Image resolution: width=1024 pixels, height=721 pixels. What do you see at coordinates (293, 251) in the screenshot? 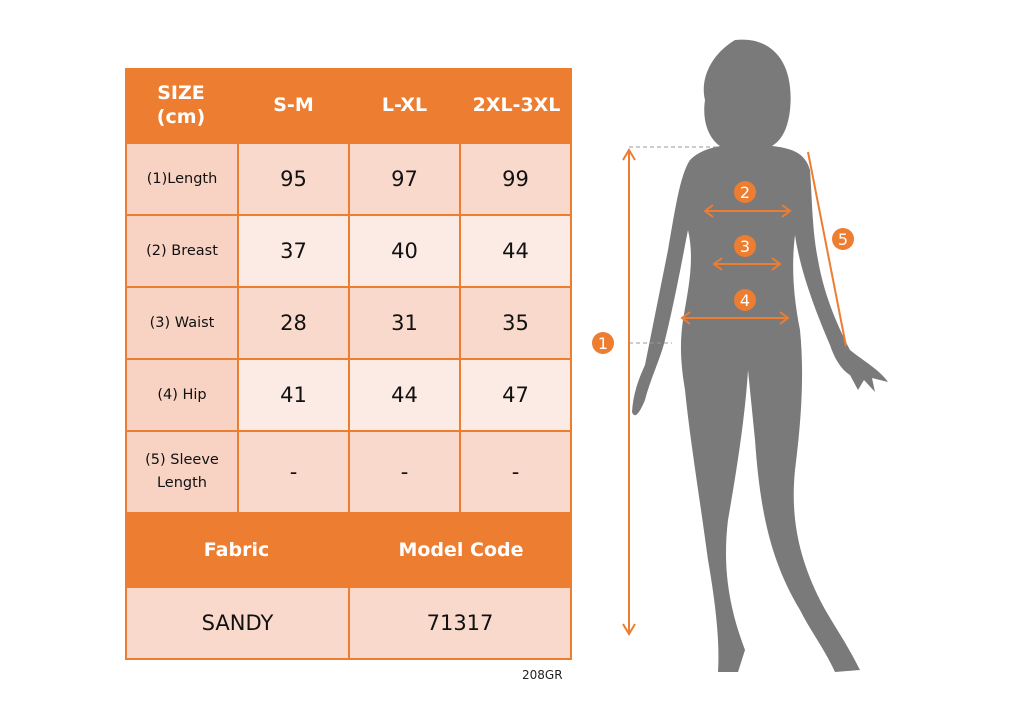
I see `table-cell: 37` at bounding box center [293, 251].